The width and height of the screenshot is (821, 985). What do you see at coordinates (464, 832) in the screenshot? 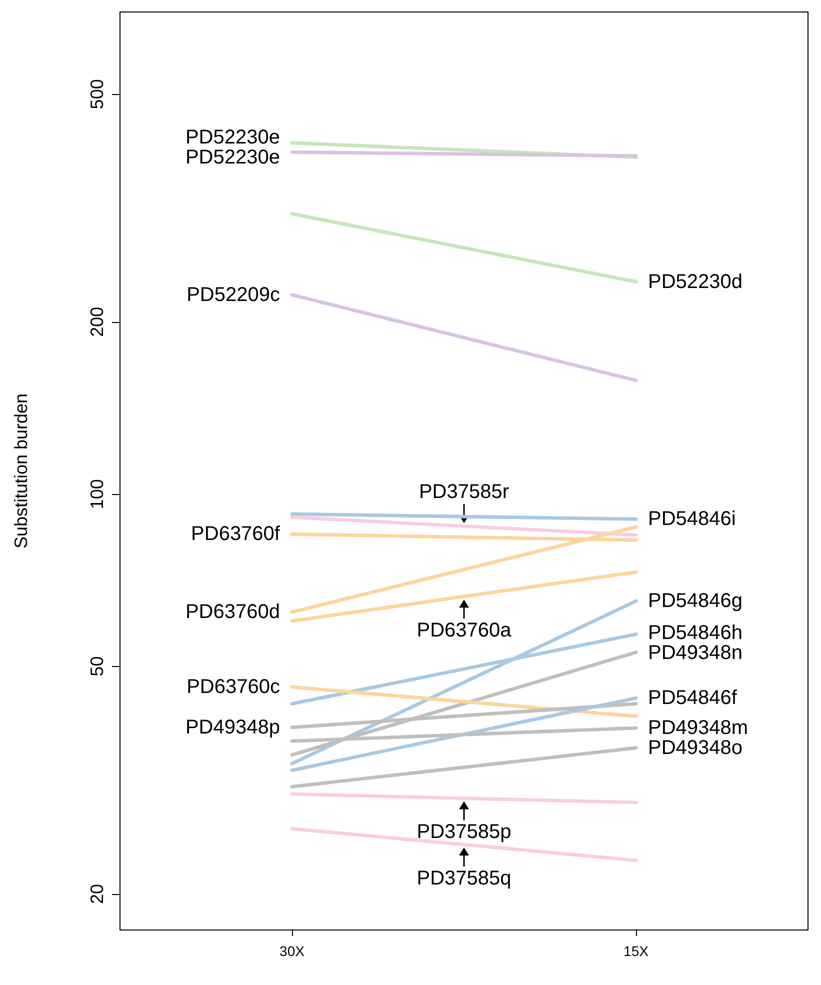
I see `annotation: PD37585p` at bounding box center [464, 832].